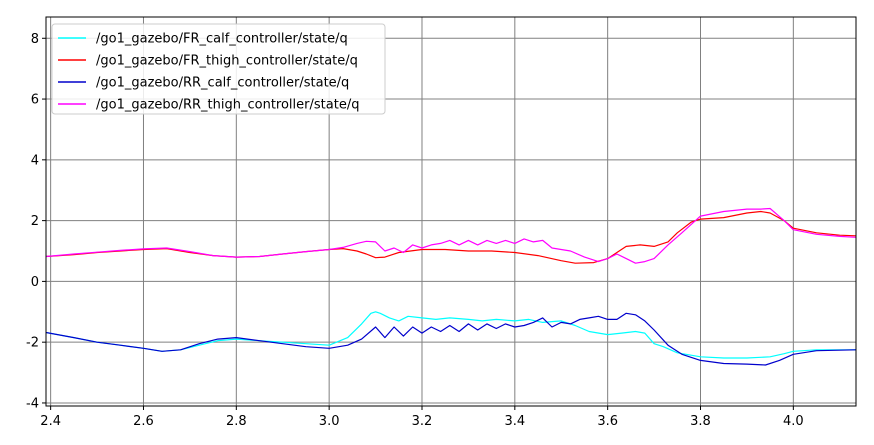 This screenshot has height=445, width=874. What do you see at coordinates (32, 403) in the screenshot?
I see `y-tick-label: -4` at bounding box center [32, 403].